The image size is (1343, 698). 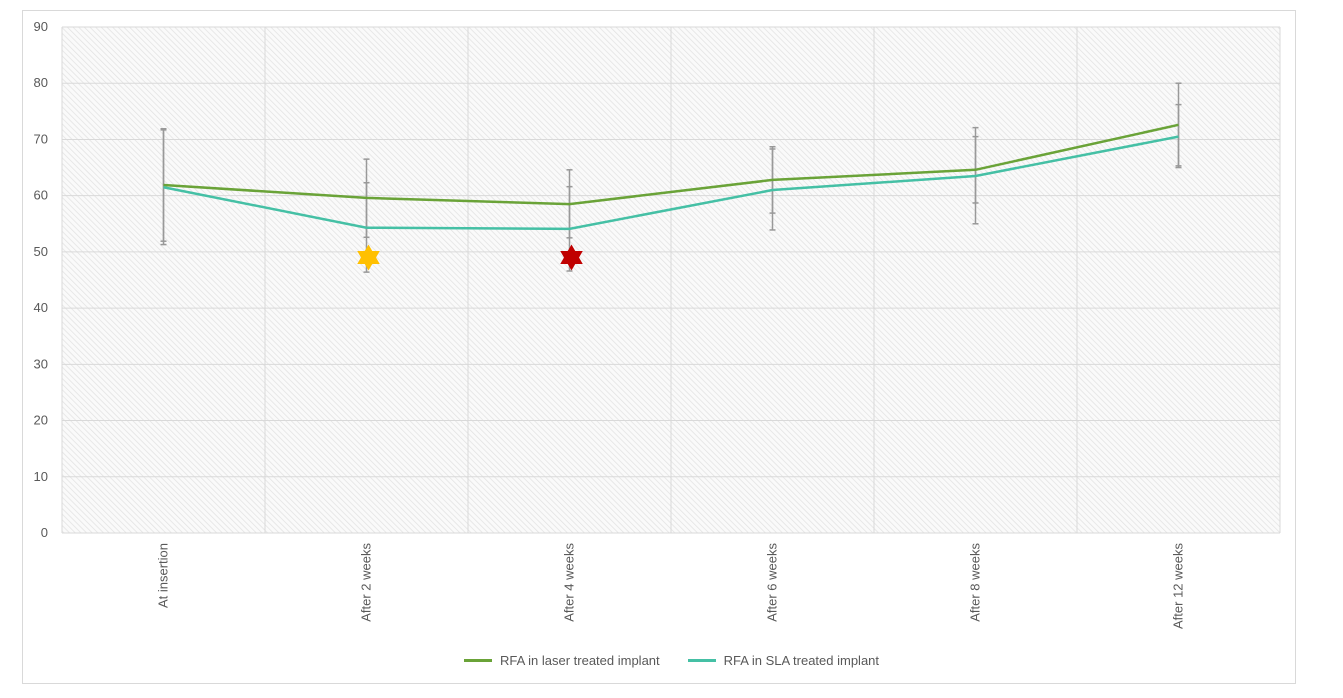 I want to click on legend-item-laser: RFA in laser treated implant, so click(x=561, y=660).